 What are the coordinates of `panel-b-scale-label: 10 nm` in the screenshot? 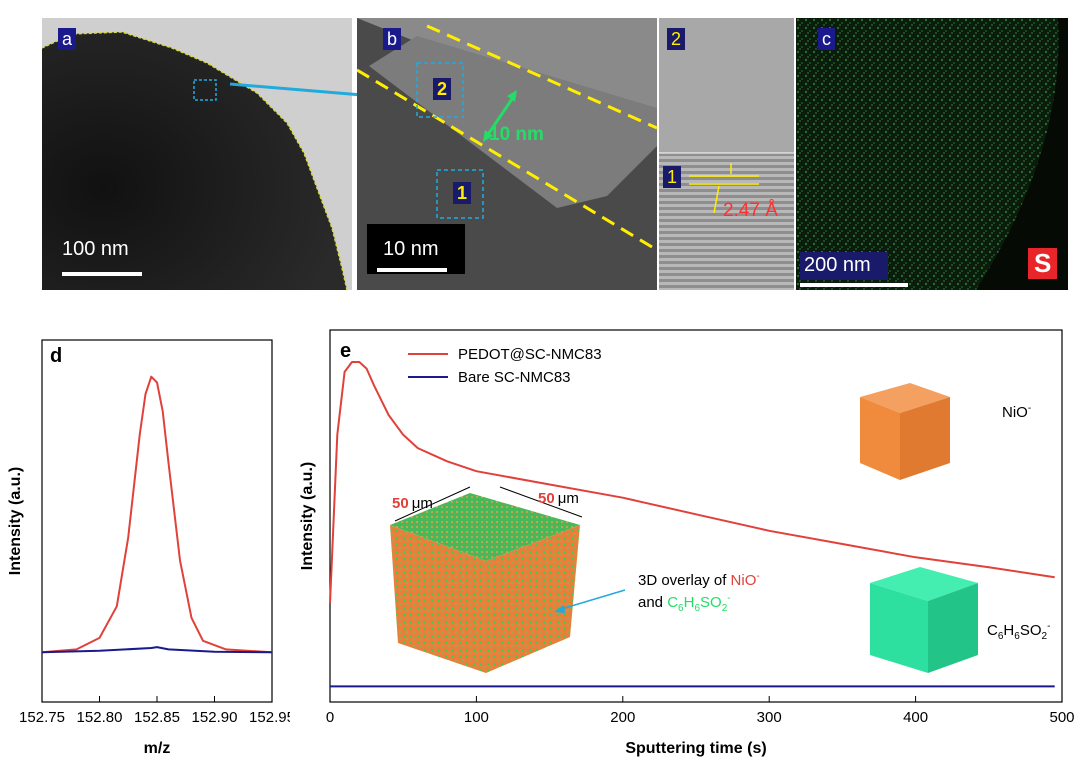 It's located at (411, 249).